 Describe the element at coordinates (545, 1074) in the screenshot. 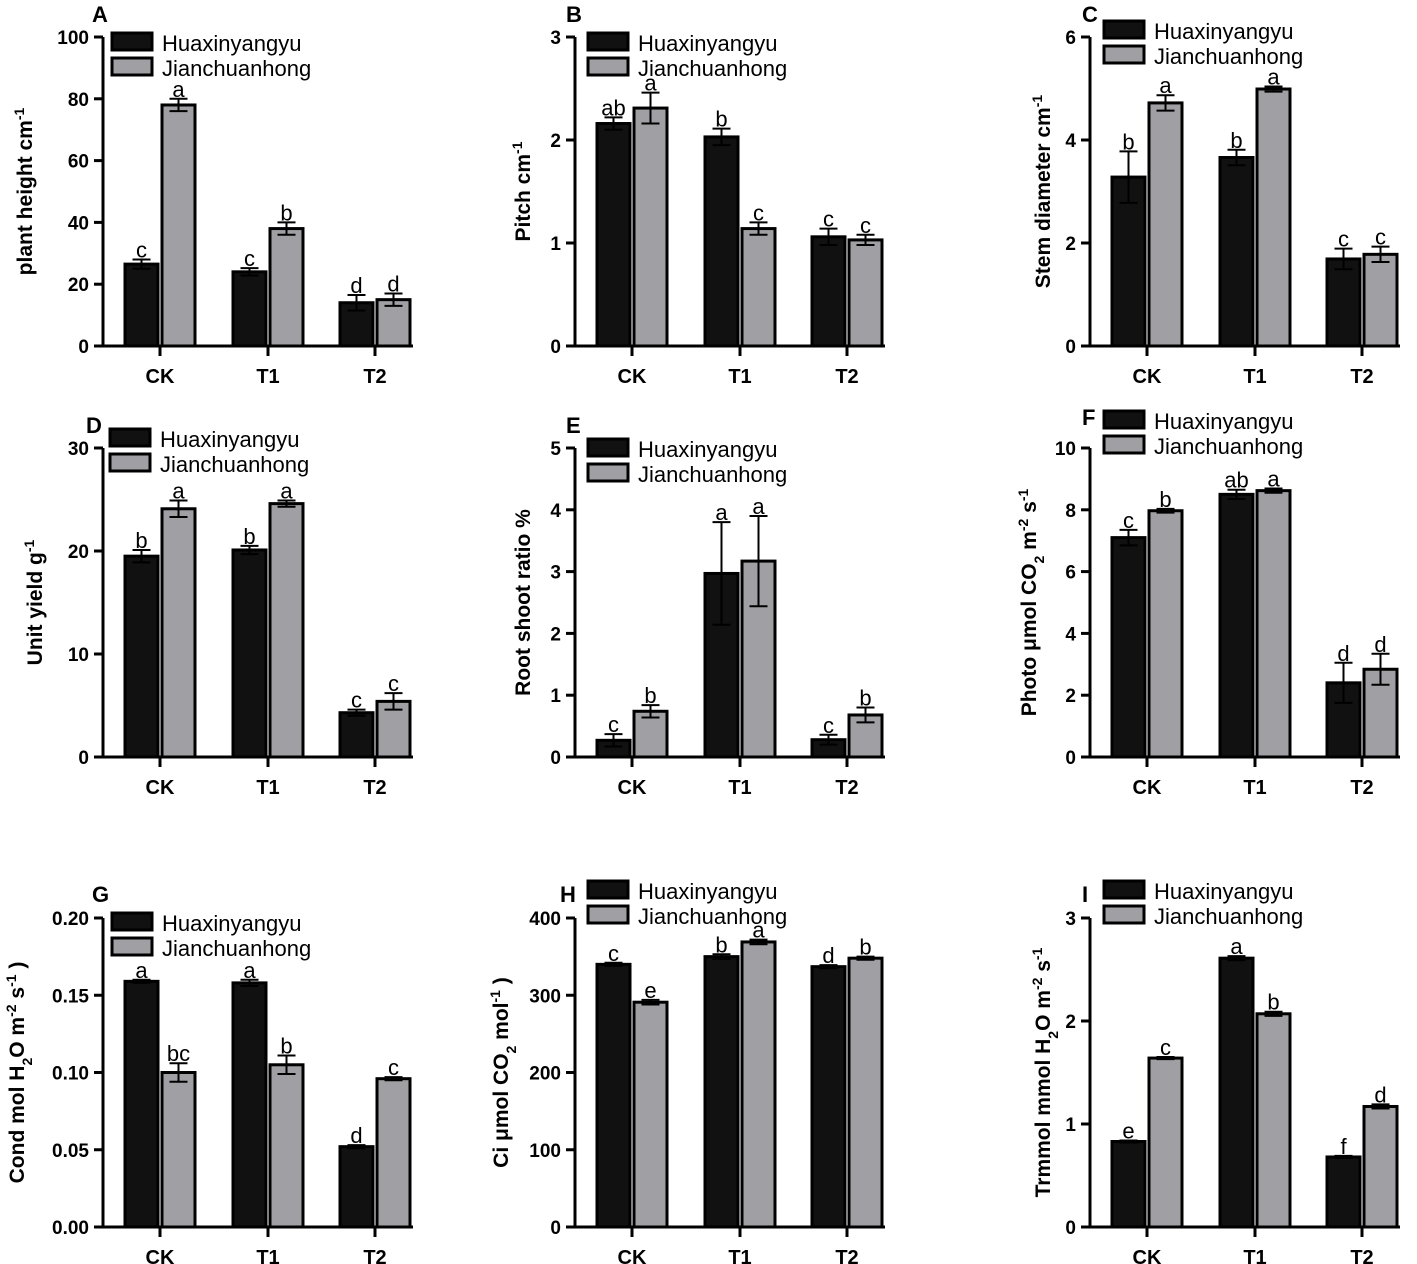

I see `y-tick-label: 200` at that location.